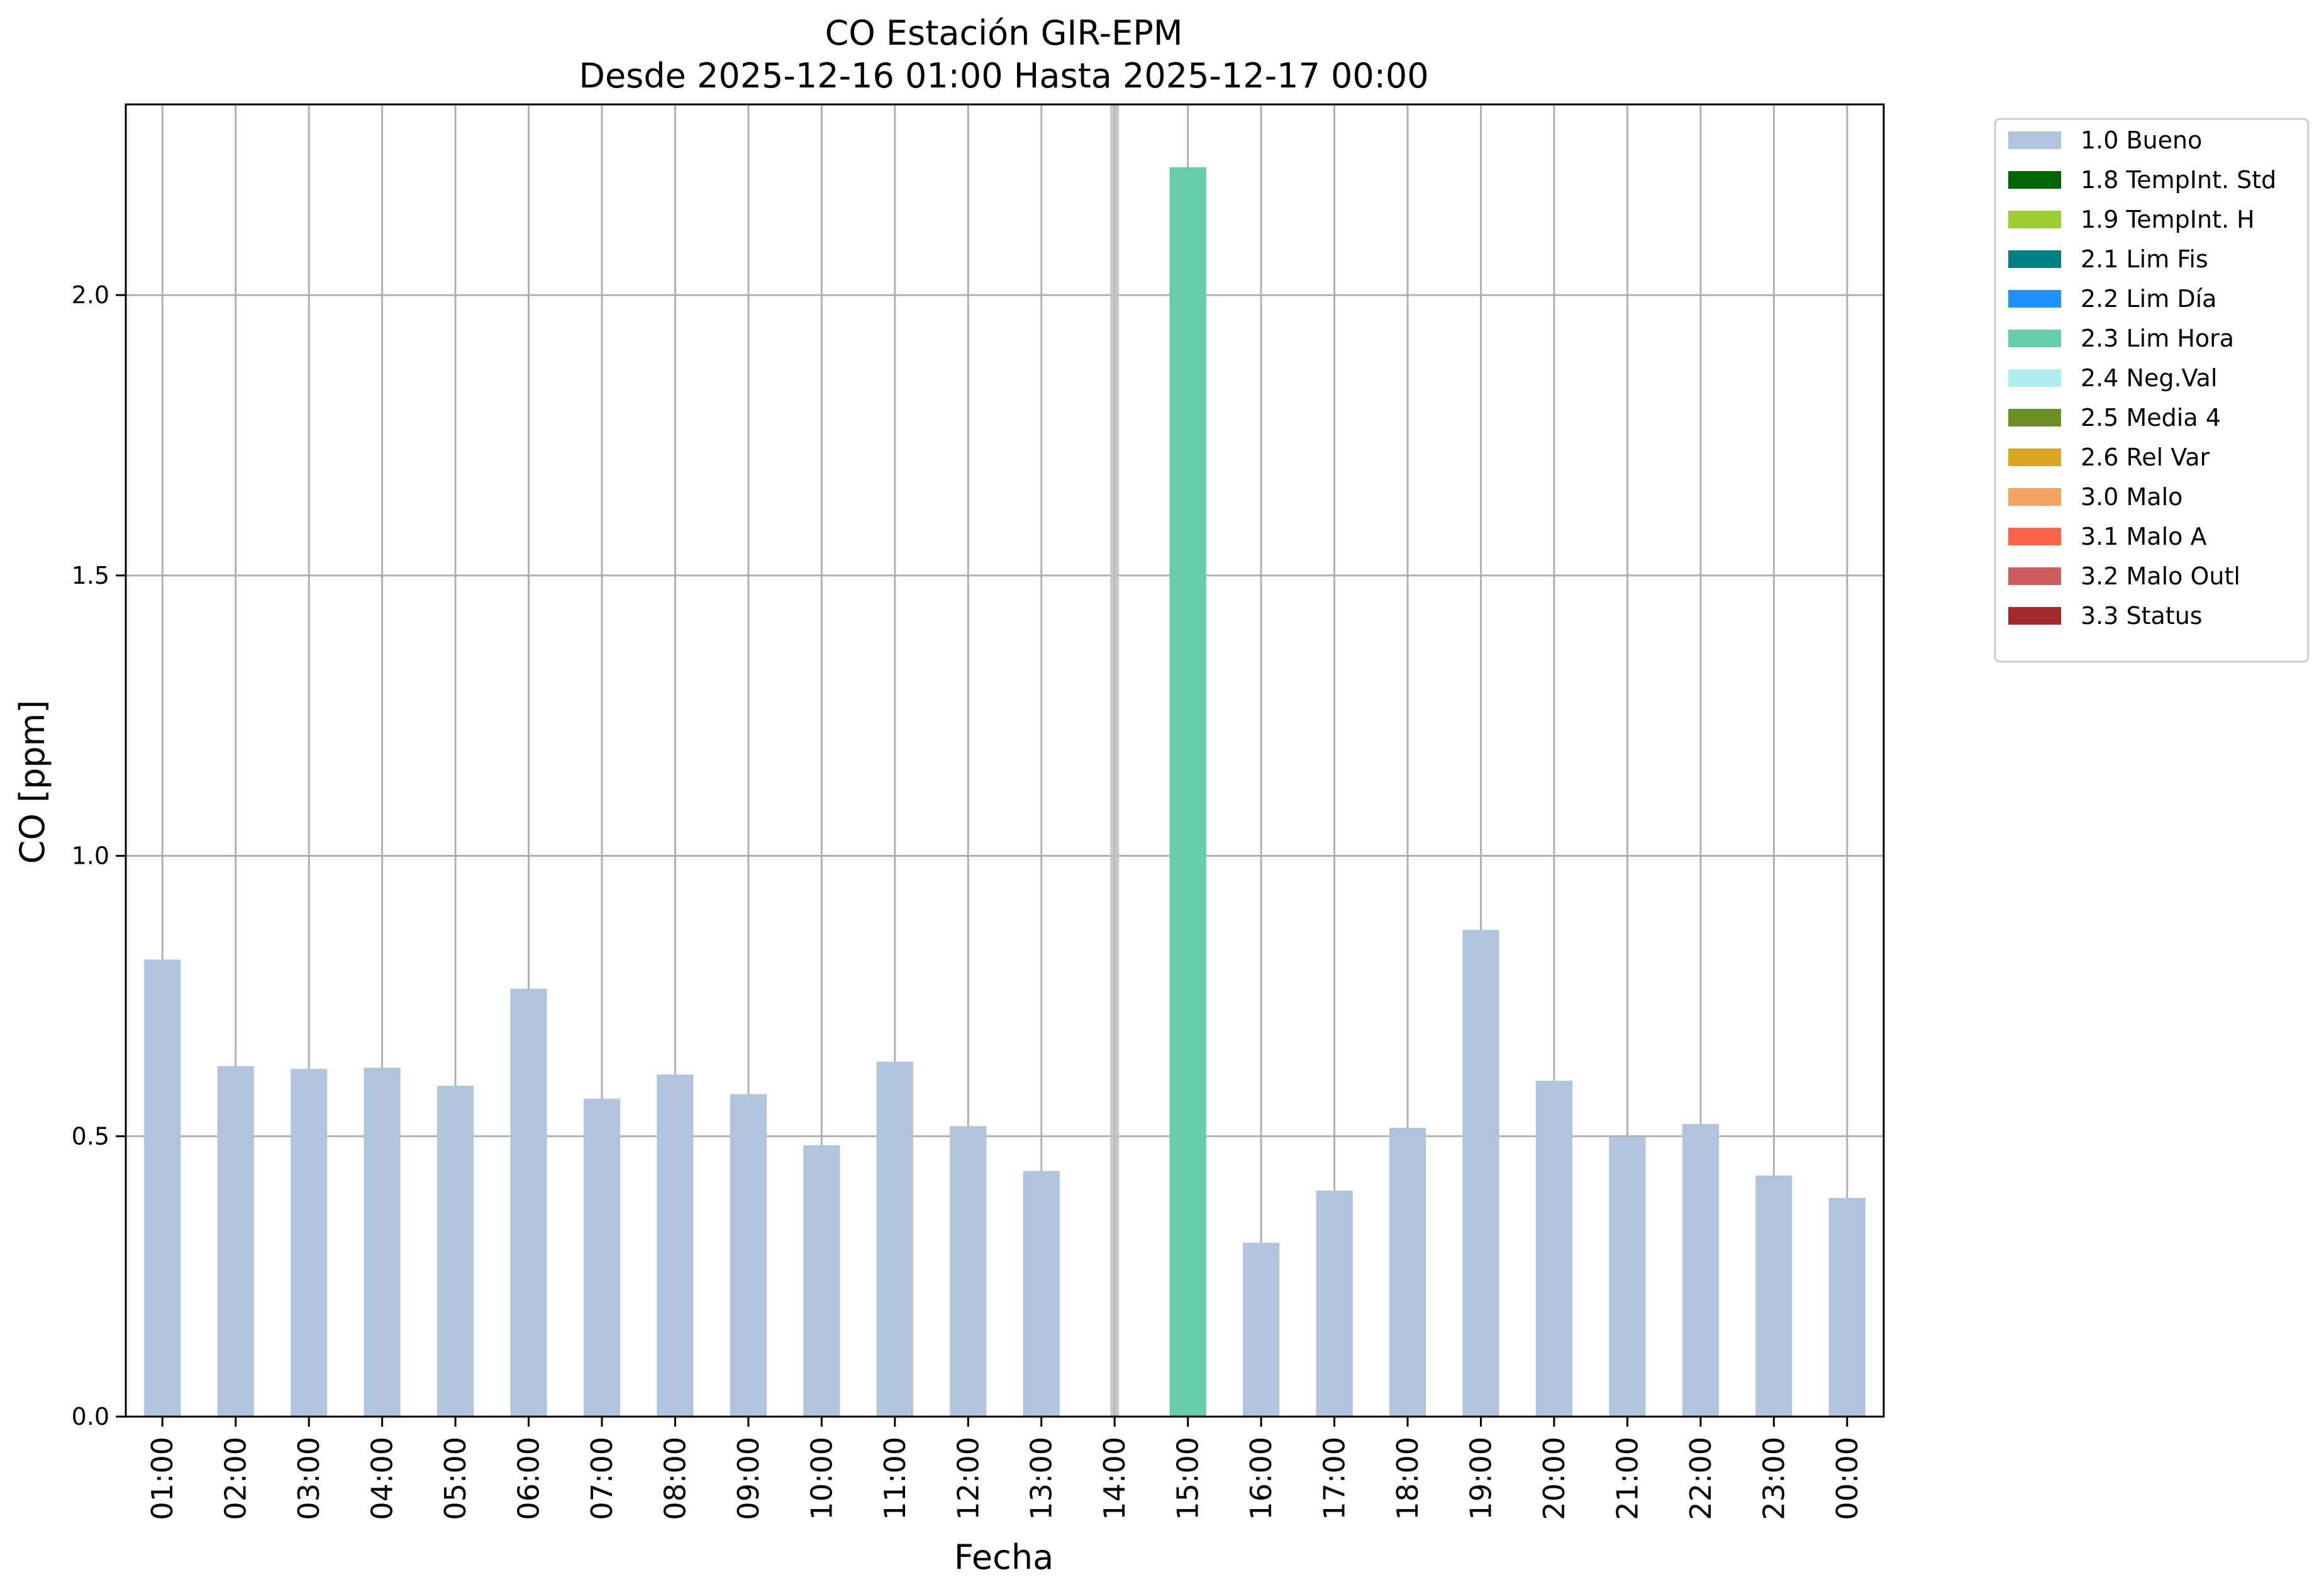 The height and width of the screenshot is (1594, 2324). Describe the element at coordinates (2034, 616) in the screenshot. I see `legend-swatch-3.3` at that location.